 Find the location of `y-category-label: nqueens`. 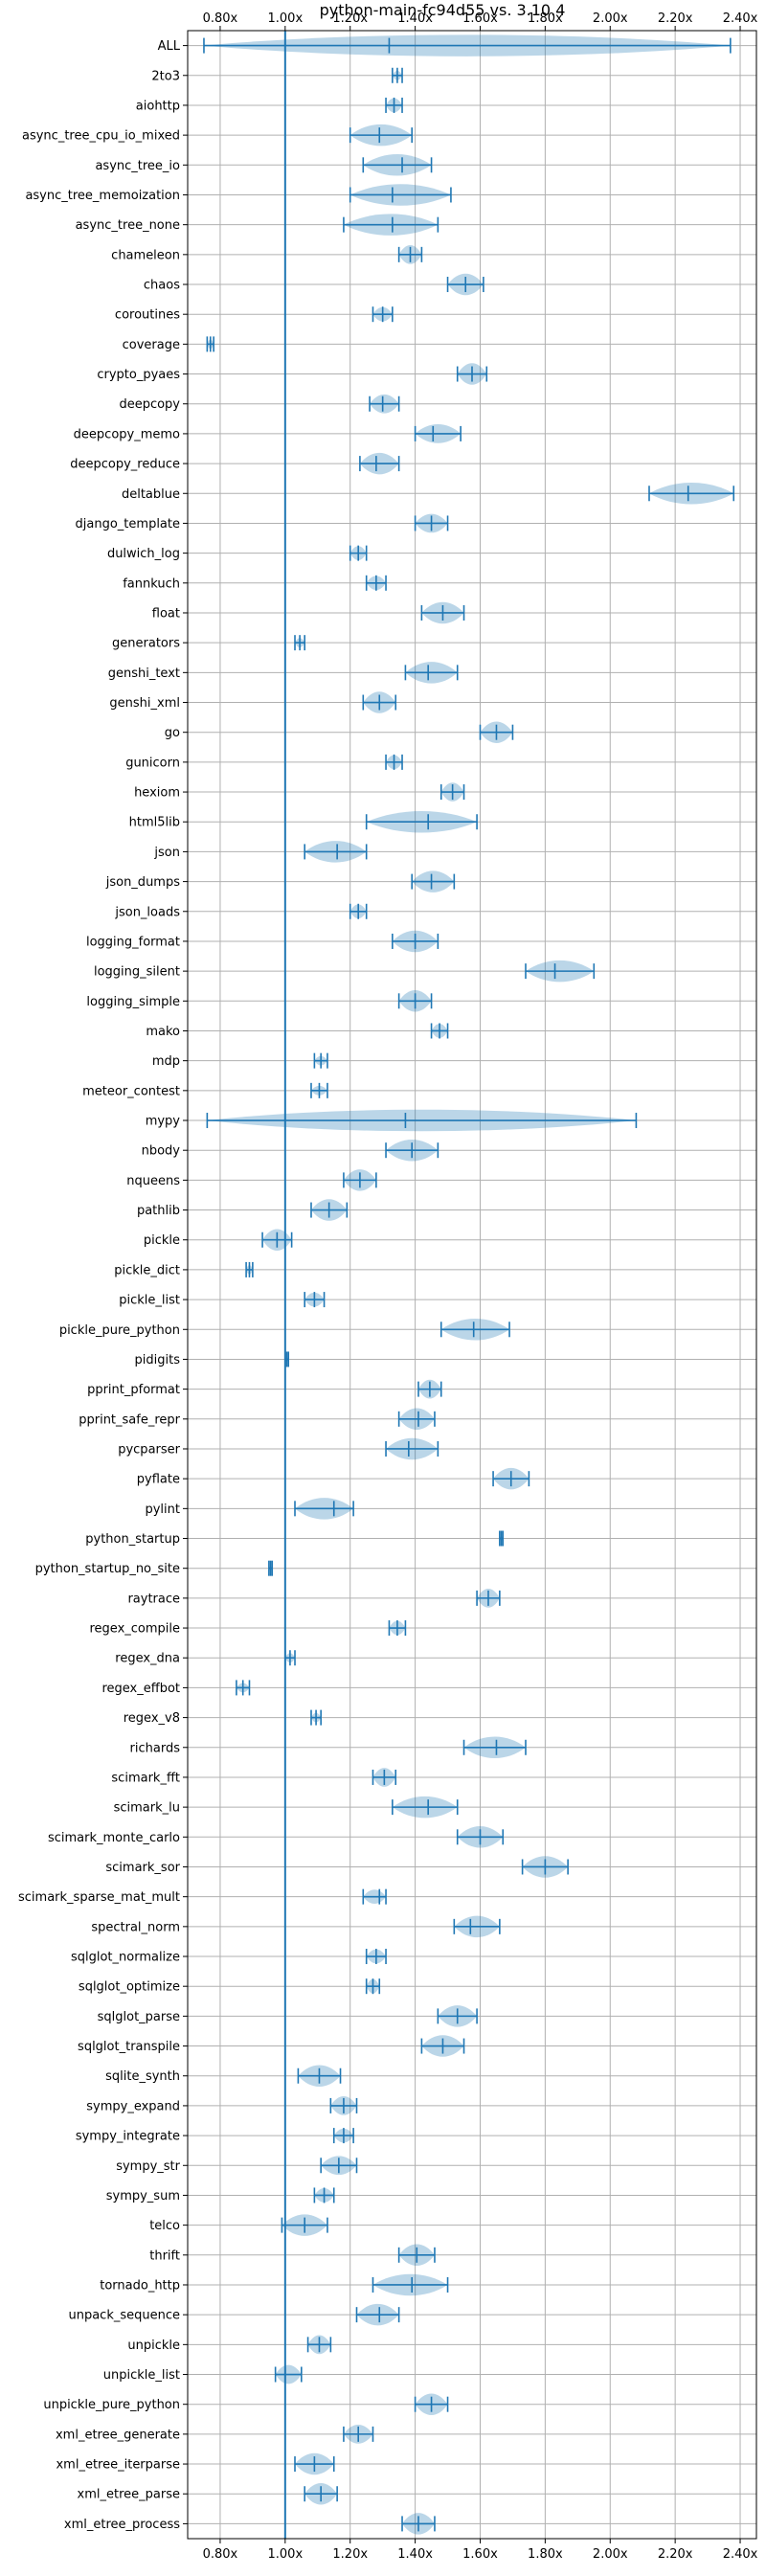

y-category-label: nqueens is located at coordinates (153, 1181).